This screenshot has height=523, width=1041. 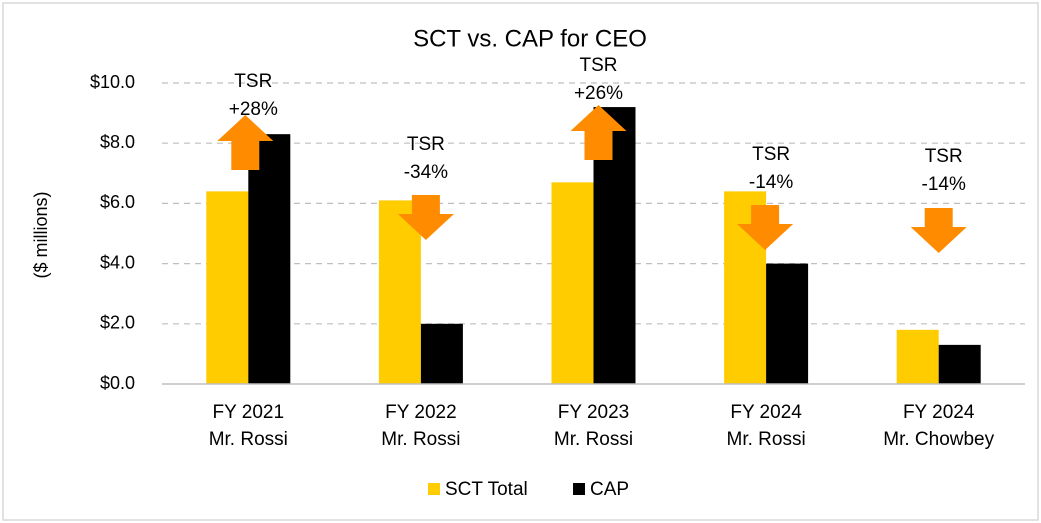 What do you see at coordinates (248, 412) in the screenshot?
I see `x-tick-label: FY 2021` at bounding box center [248, 412].